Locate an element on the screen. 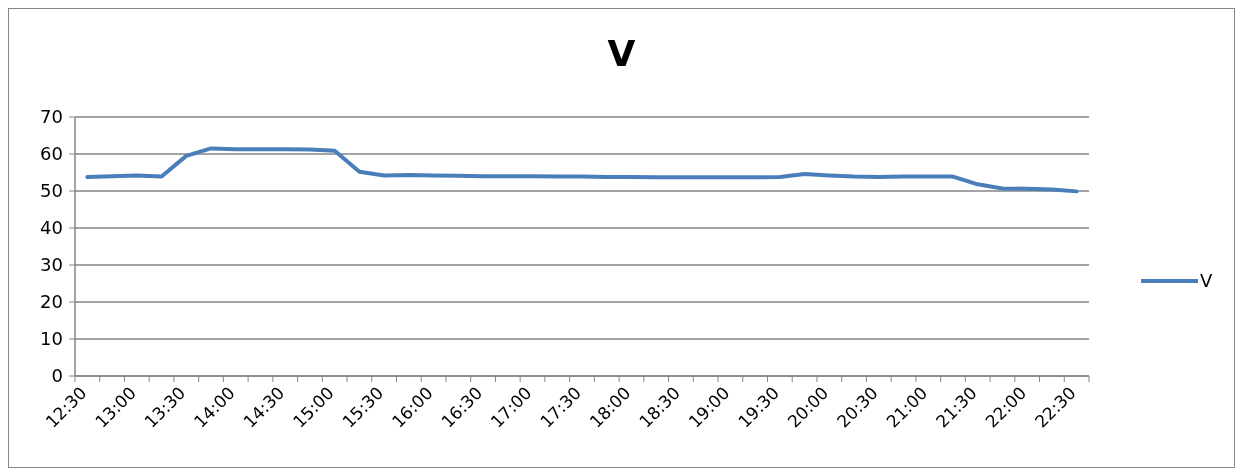  y-tick-label: 10 is located at coordinates (51, 339).